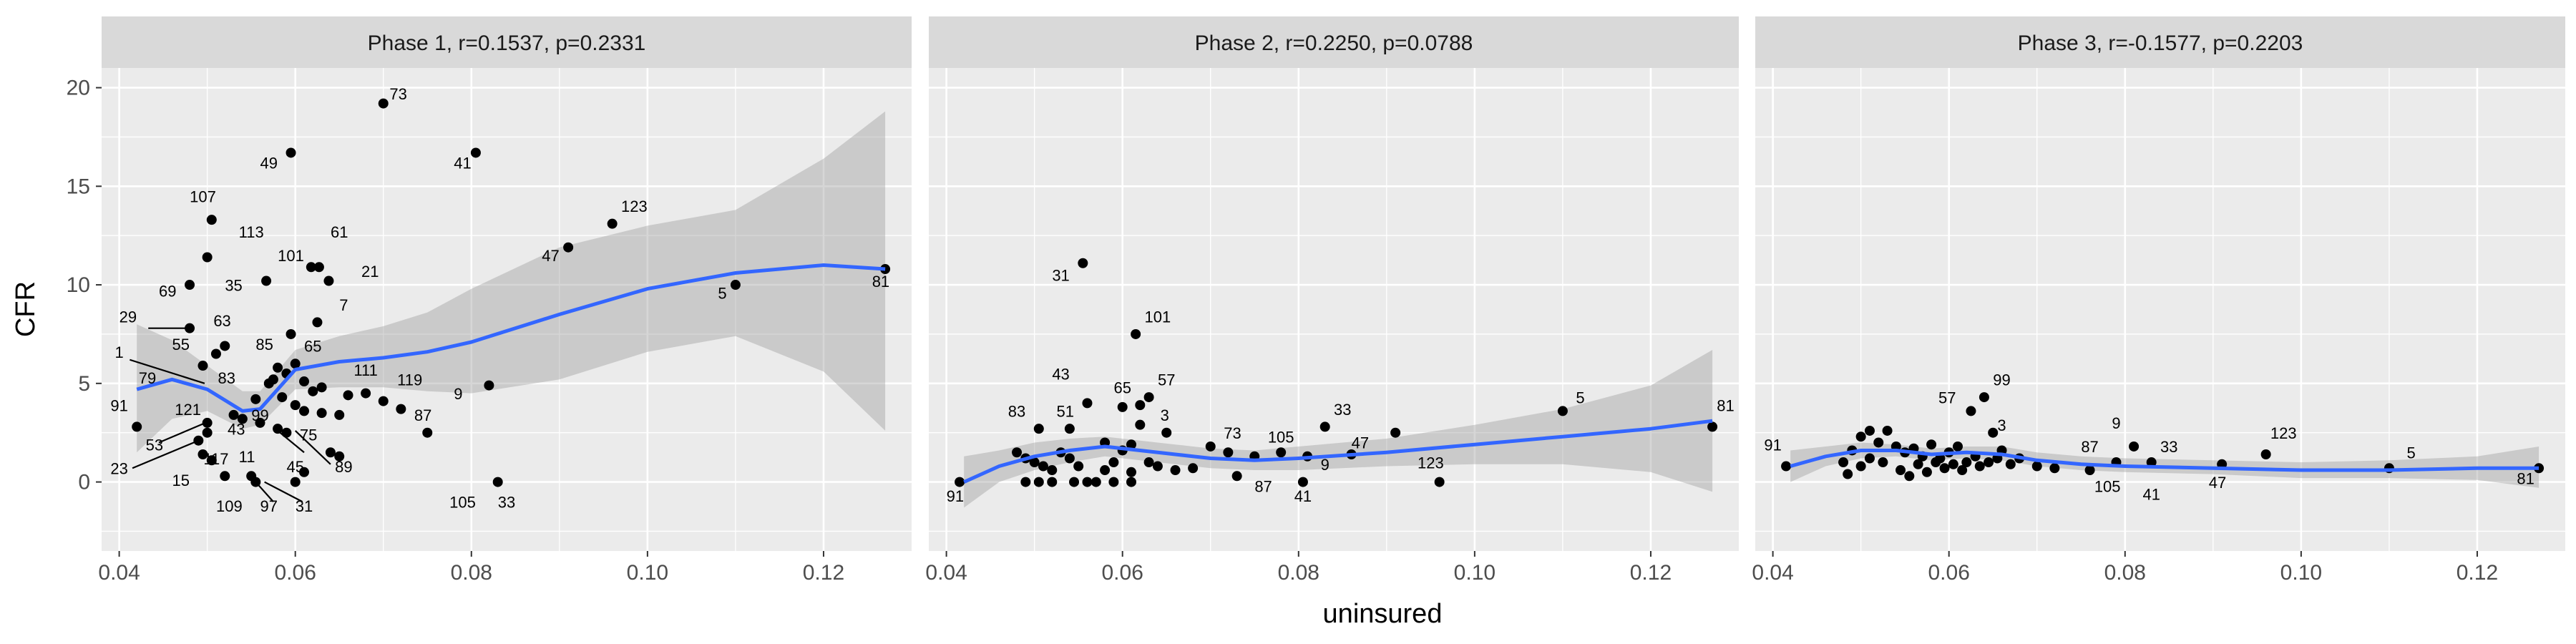  Describe the element at coordinates (118, 469) in the screenshot. I see `point-label: 23` at that location.